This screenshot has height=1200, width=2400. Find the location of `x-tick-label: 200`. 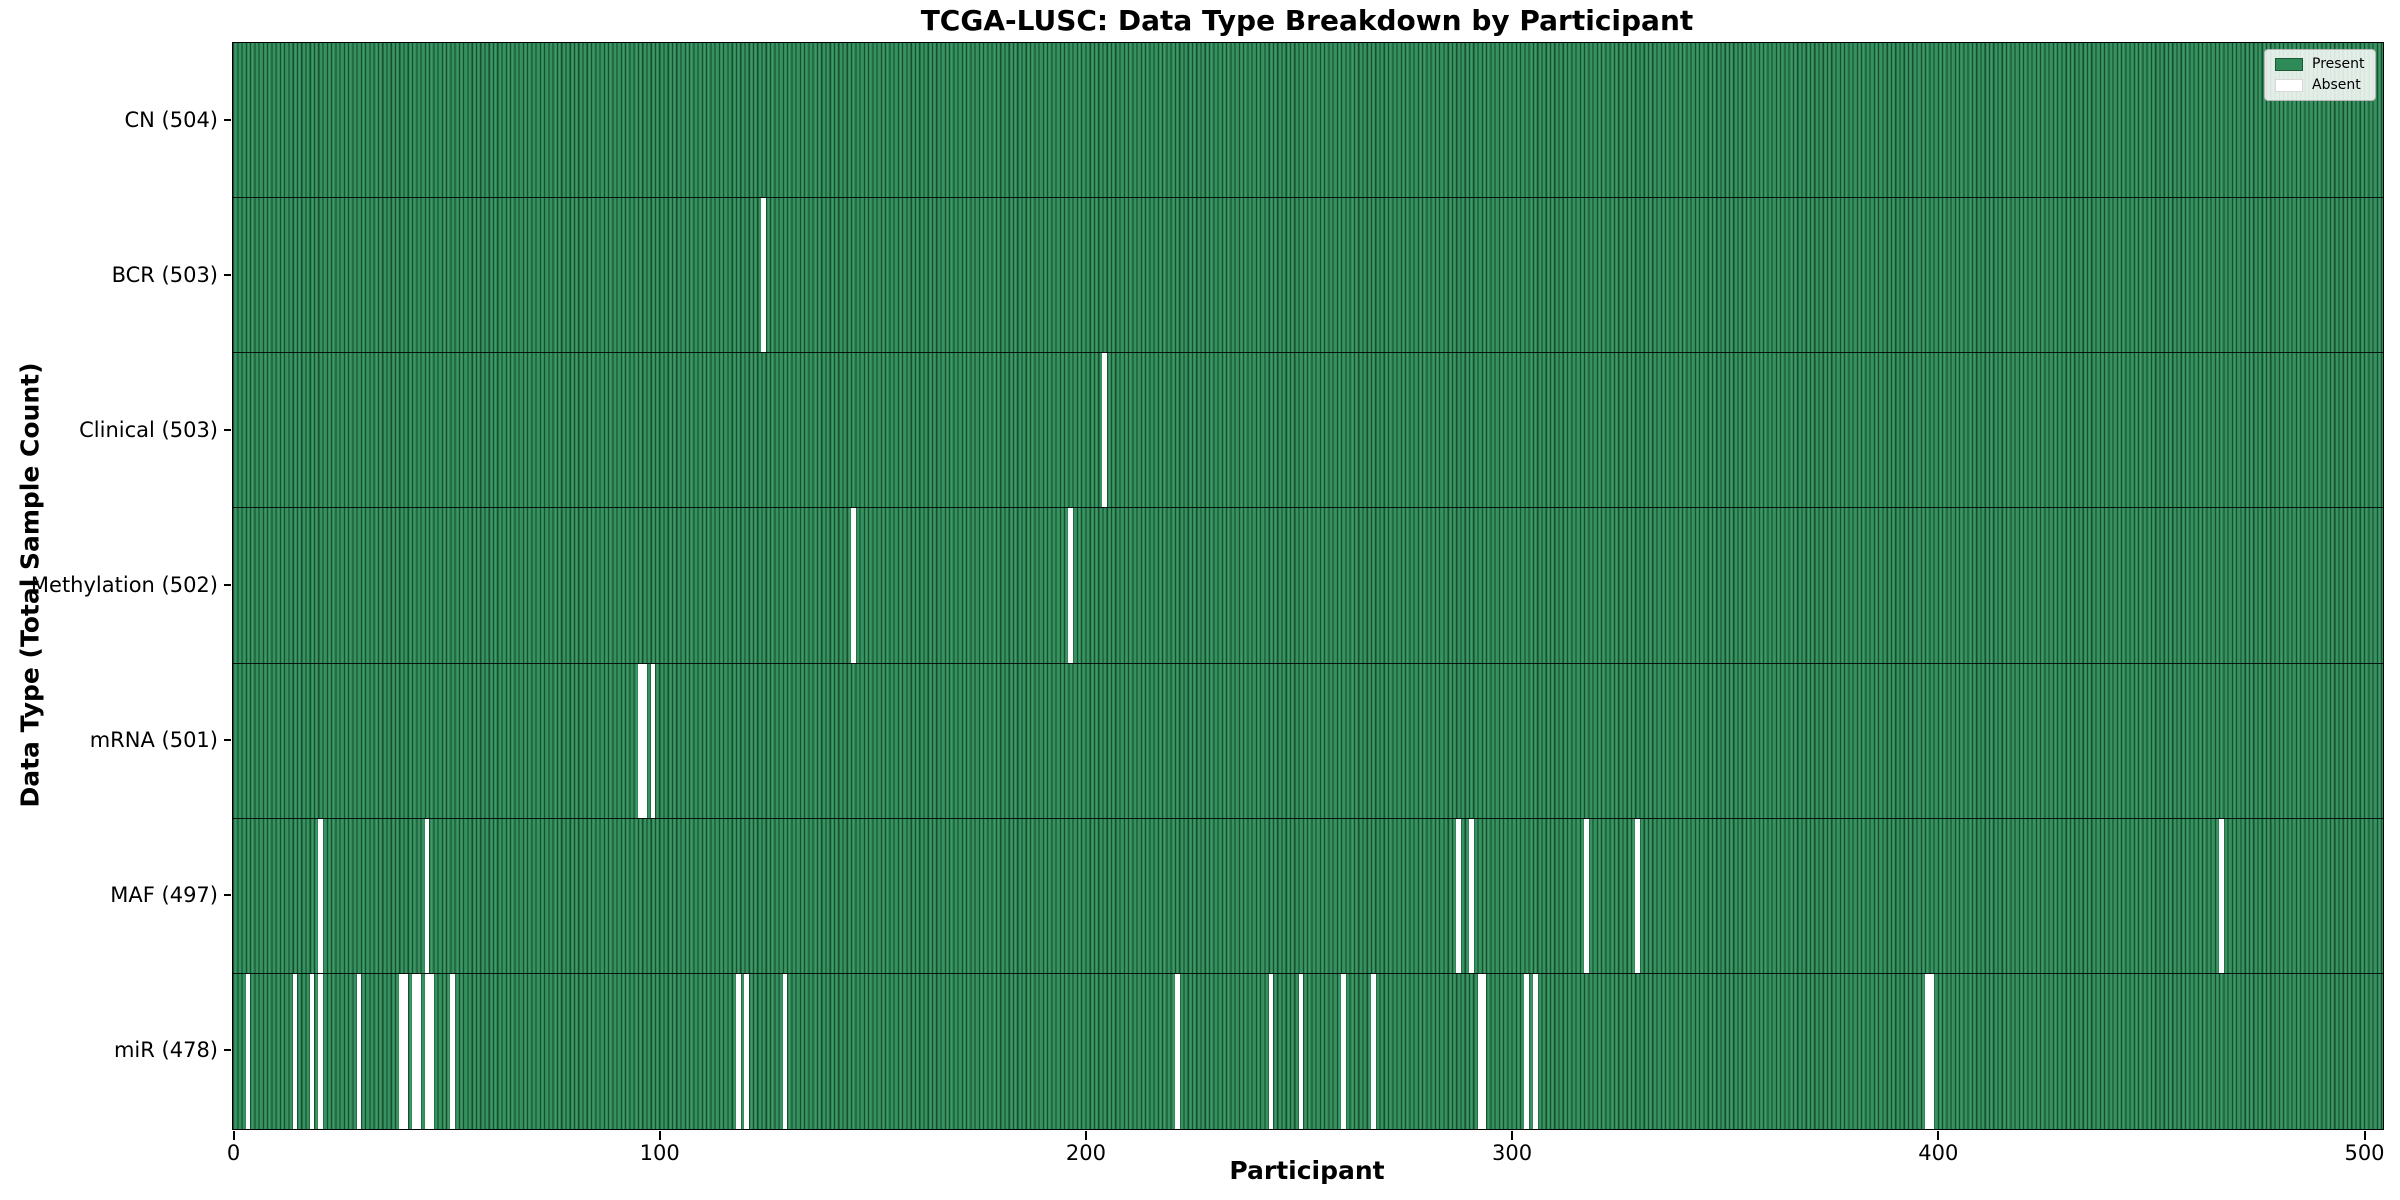

x-tick-label: 200 is located at coordinates (1085, 1153).